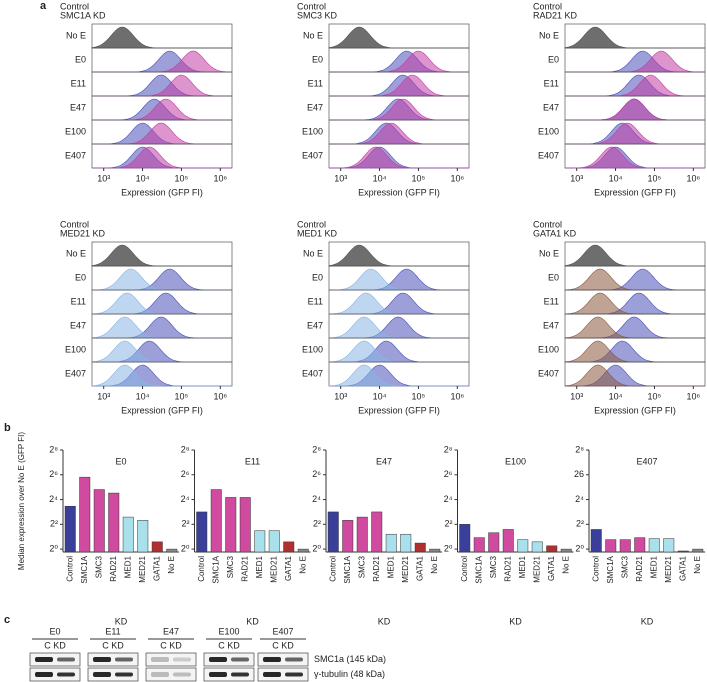 This screenshot has height=682, width=707. I want to click on panel-label: a, so click(43, 6).